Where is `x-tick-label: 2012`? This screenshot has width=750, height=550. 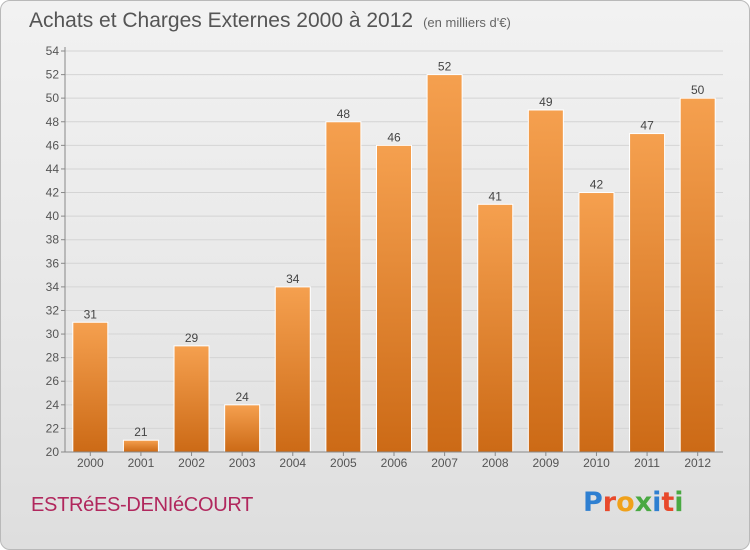
x-tick-label: 2012 is located at coordinates (697, 463).